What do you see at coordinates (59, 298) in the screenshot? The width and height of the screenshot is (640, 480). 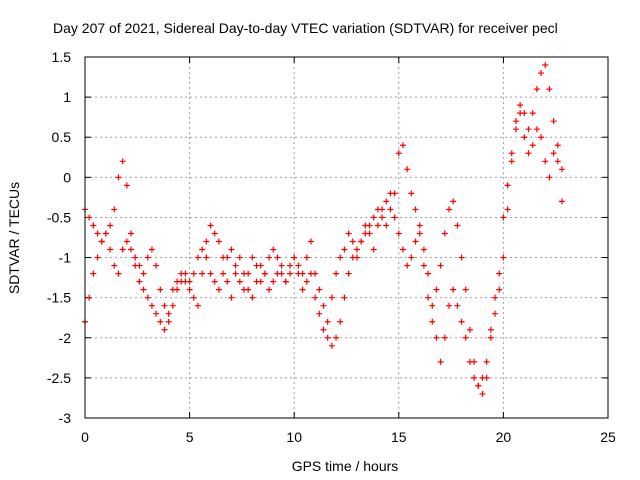 I see `y-tick-label: -1.5` at bounding box center [59, 298].